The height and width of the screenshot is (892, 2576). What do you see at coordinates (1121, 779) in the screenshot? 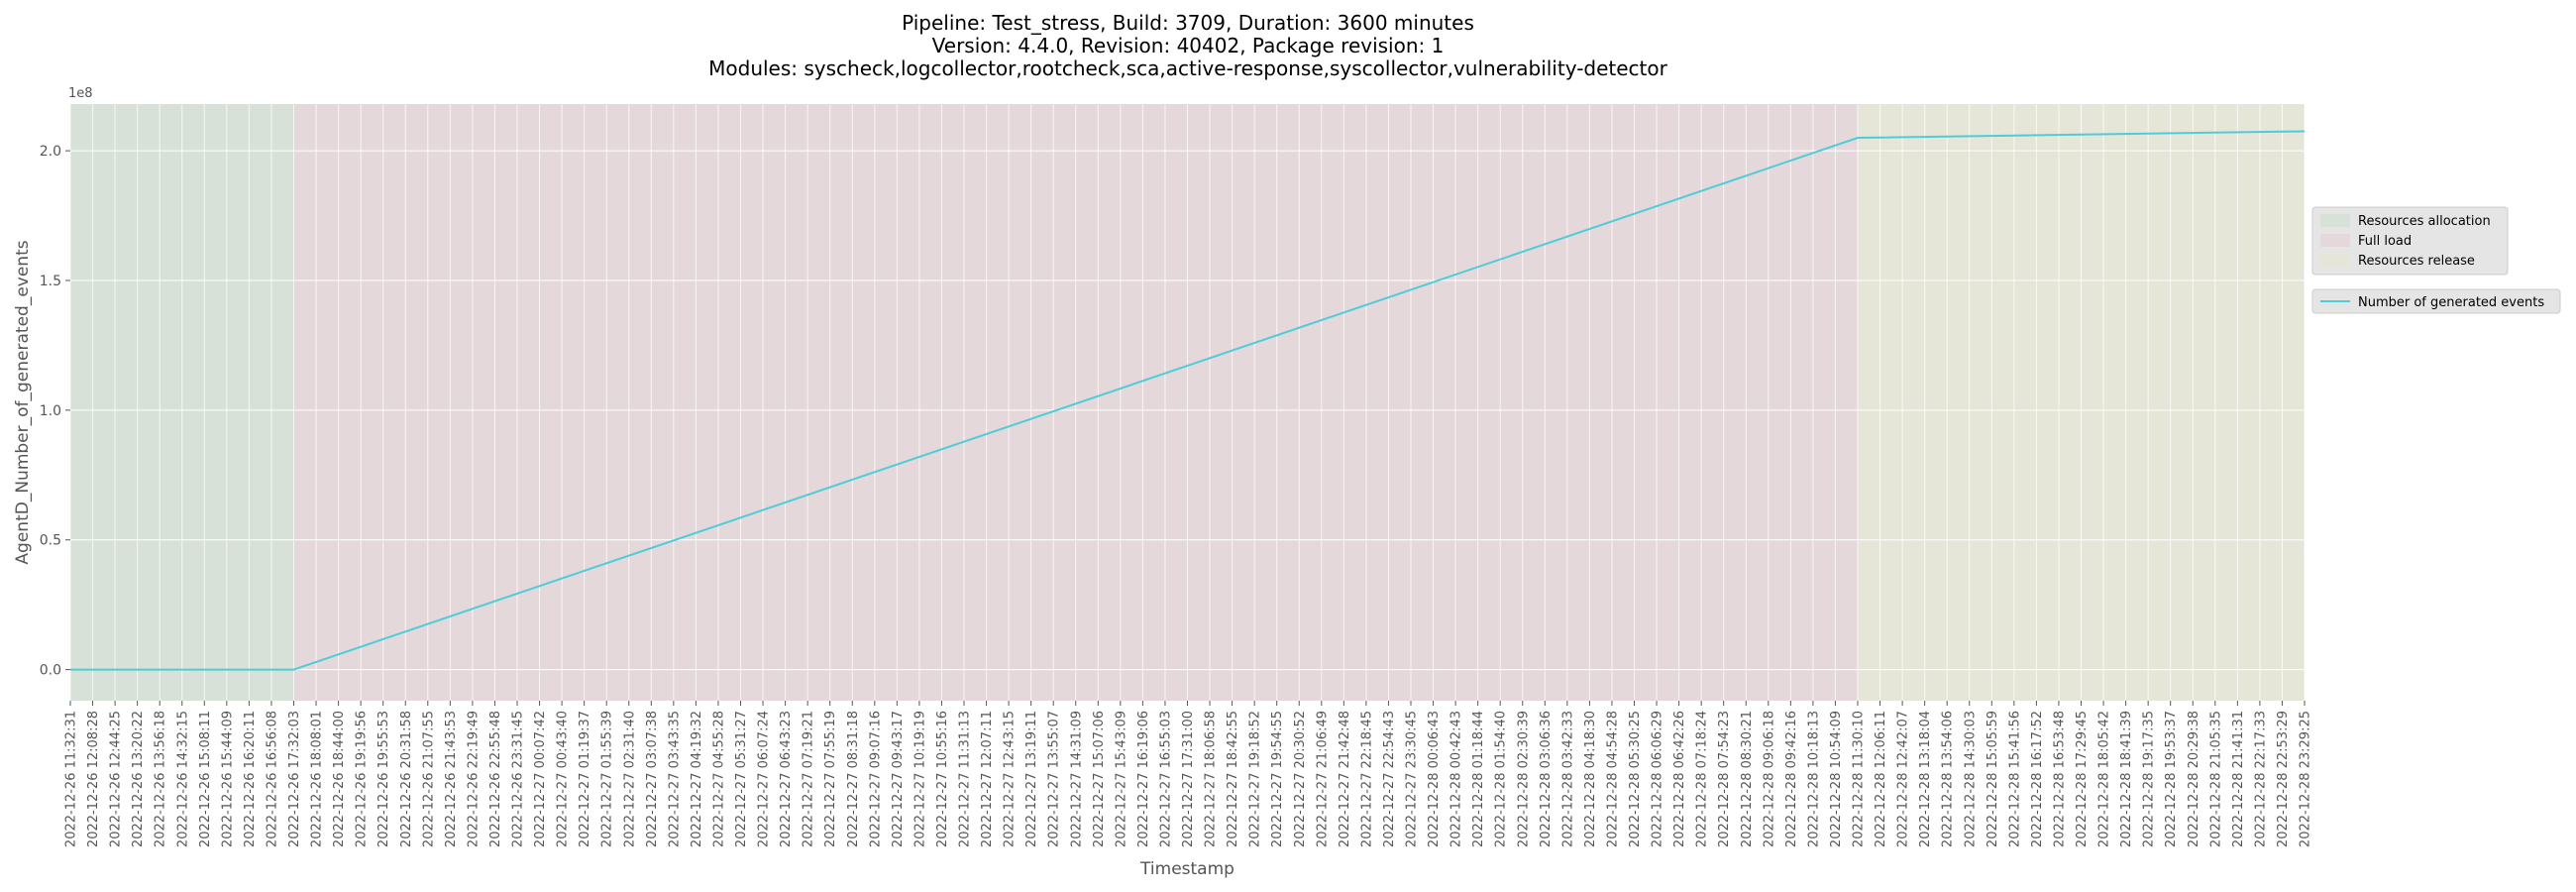
I see `x-tick-label: 2022-12-27 15:43:09` at bounding box center [1121, 779].